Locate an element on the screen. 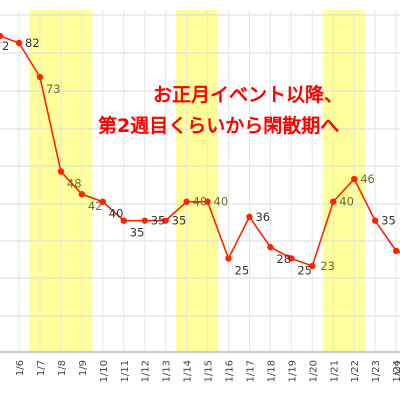 The height and width of the screenshot is (400, 400). data-label-1-8: 48 is located at coordinates (74, 184).